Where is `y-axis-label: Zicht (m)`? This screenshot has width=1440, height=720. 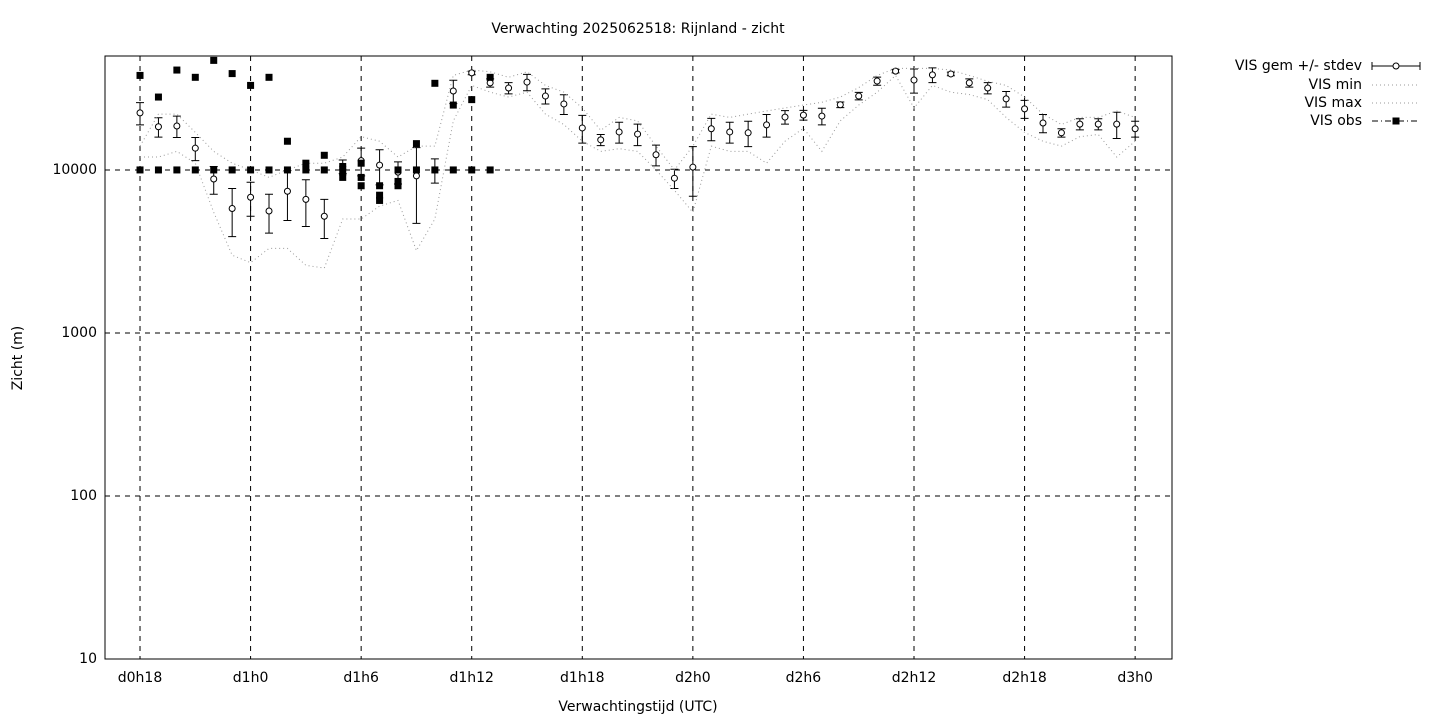
y-axis-label: Zicht (m) is located at coordinates (18, 358).